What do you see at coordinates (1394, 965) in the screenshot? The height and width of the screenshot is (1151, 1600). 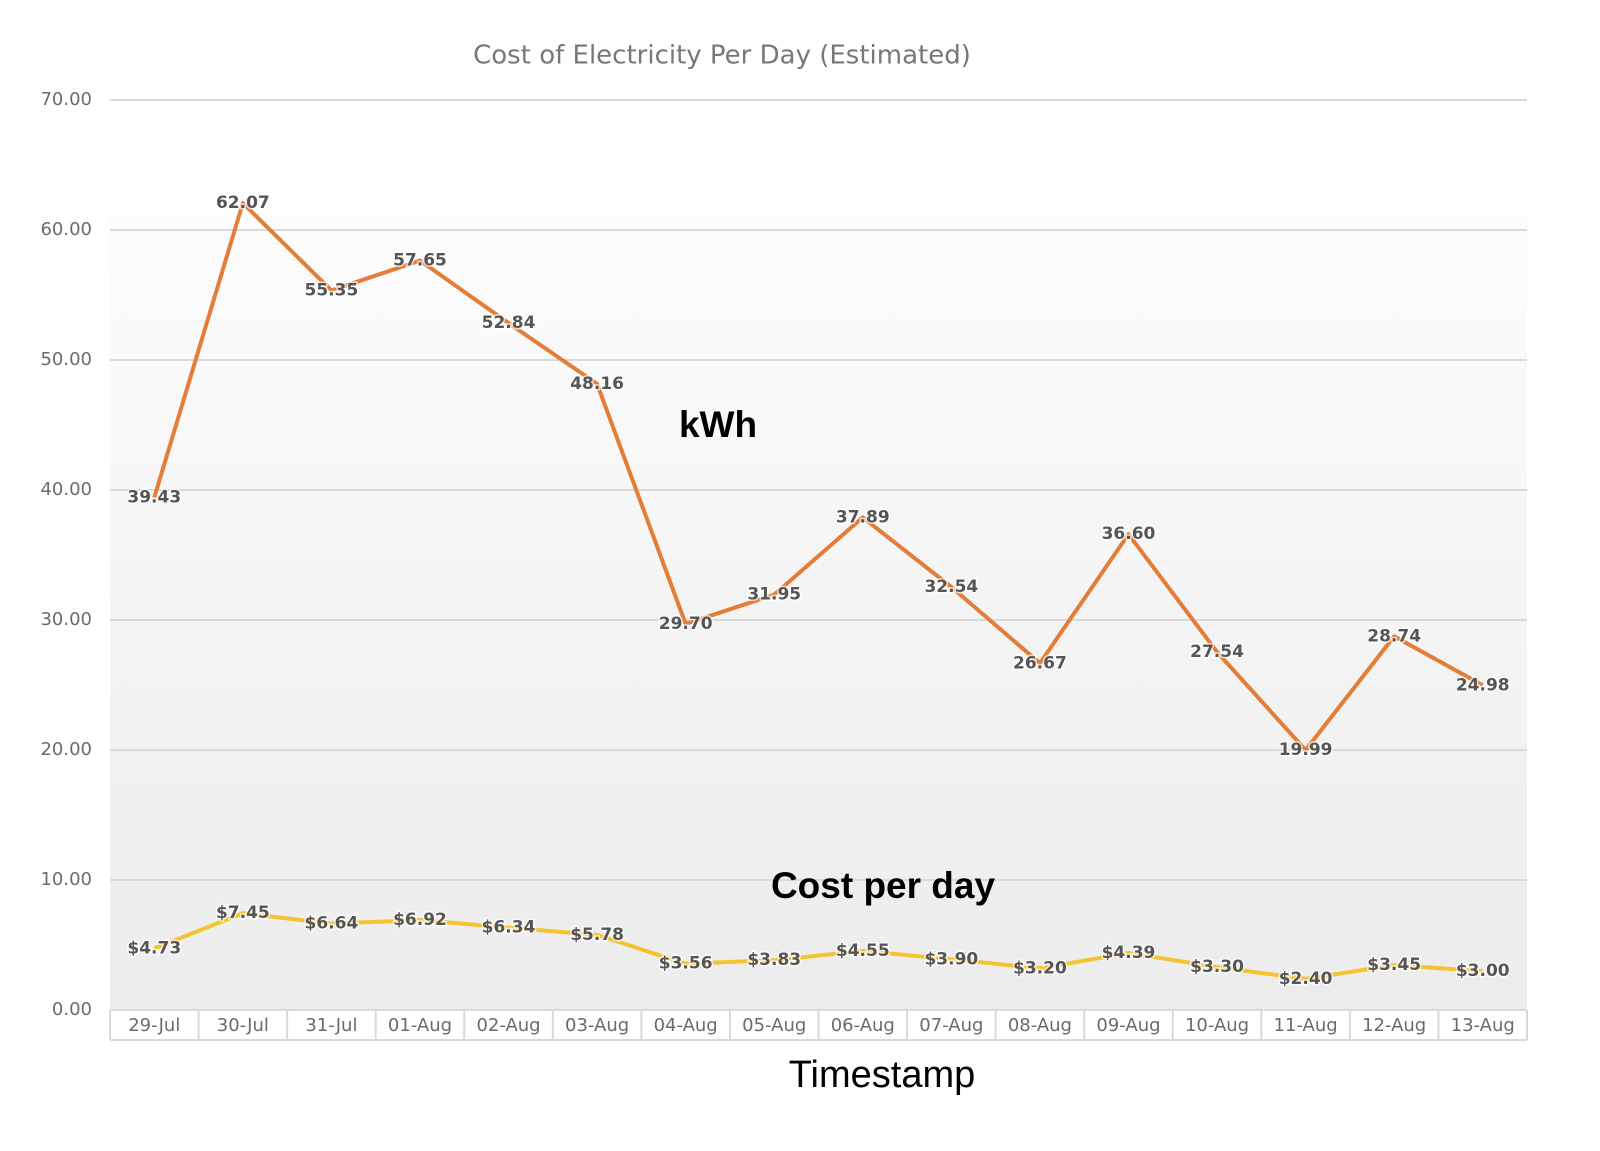 I see `data-label: $3.45` at bounding box center [1394, 965].